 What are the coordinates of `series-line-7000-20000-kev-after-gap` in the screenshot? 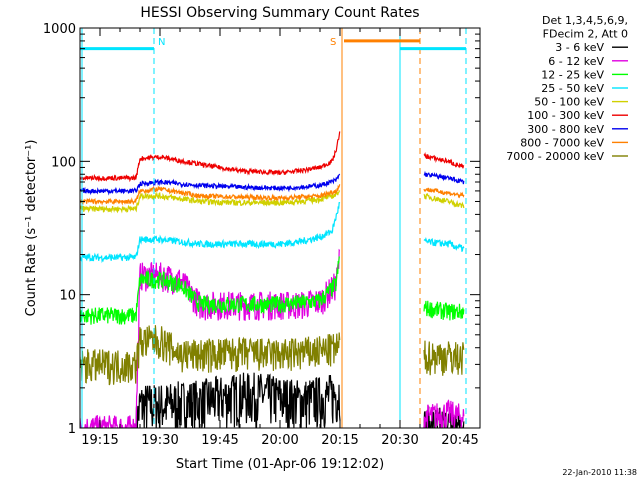 It's located at (444, 358).